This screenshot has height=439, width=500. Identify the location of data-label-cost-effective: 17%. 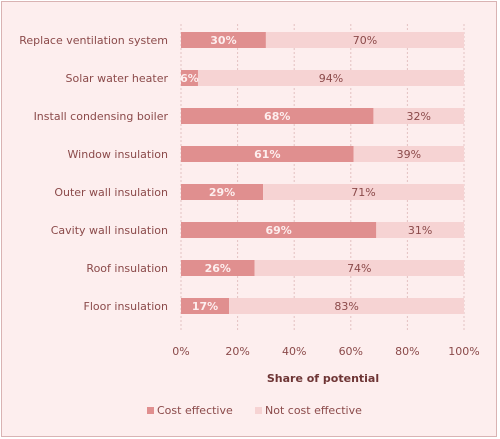
(205, 306).